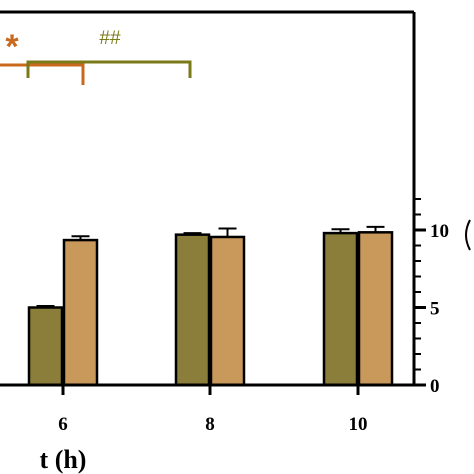 The image size is (474, 474). I want to click on x-tick-label-8: 8, so click(210, 424).